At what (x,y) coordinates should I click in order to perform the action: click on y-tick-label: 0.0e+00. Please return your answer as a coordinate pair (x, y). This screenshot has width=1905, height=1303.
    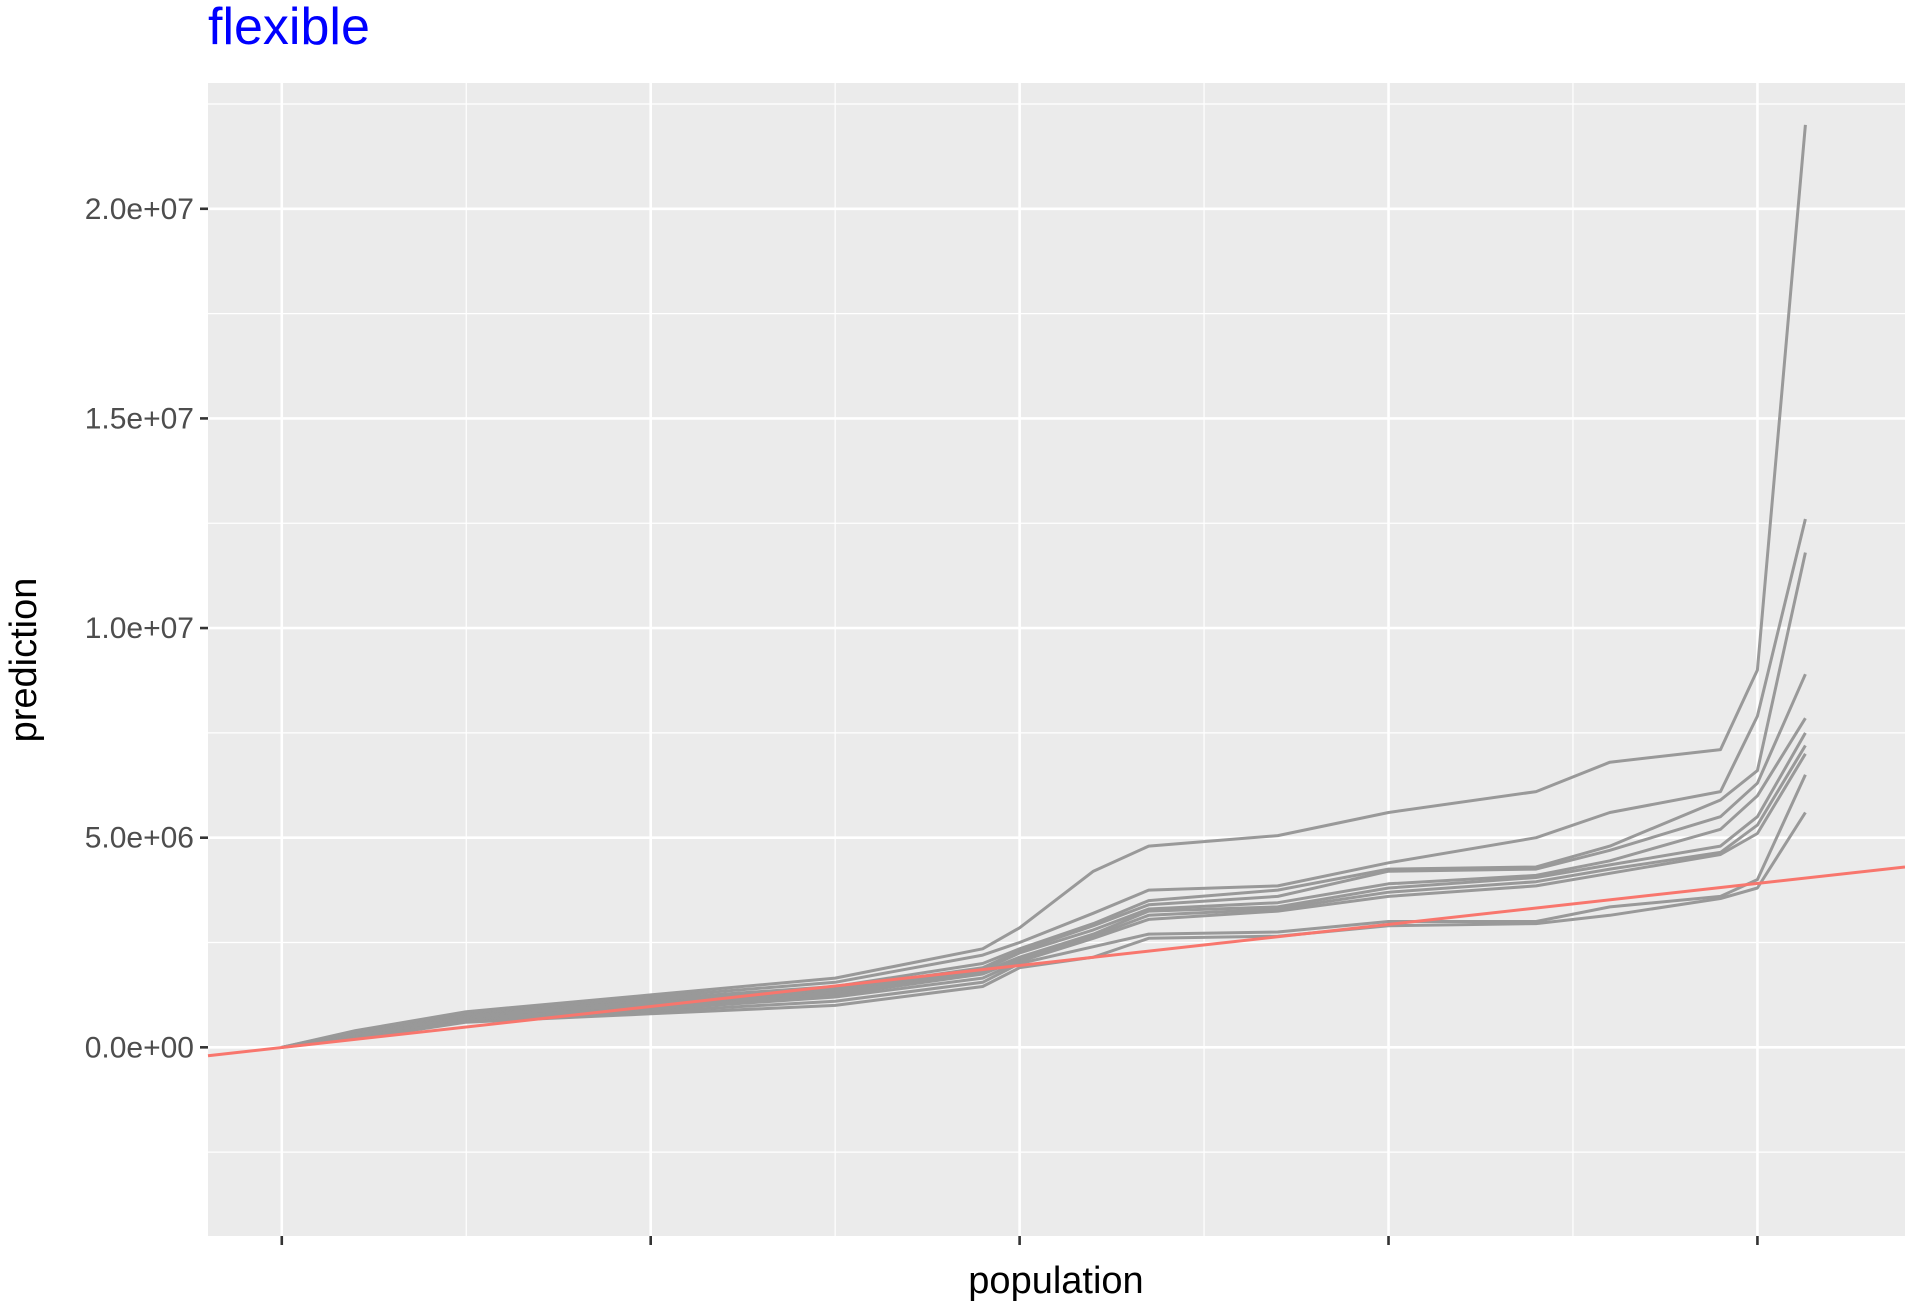
    Looking at the image, I should click on (139, 1047).